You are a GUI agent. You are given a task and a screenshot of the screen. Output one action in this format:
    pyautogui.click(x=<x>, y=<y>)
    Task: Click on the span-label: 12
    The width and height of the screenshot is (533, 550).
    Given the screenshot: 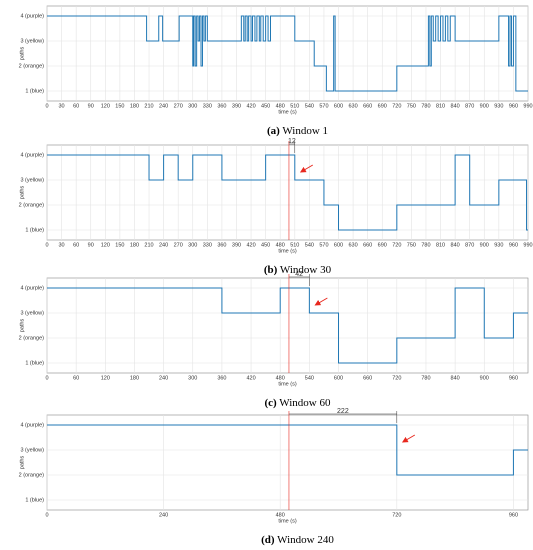 What is the action you would take?
    pyautogui.click(x=292, y=141)
    